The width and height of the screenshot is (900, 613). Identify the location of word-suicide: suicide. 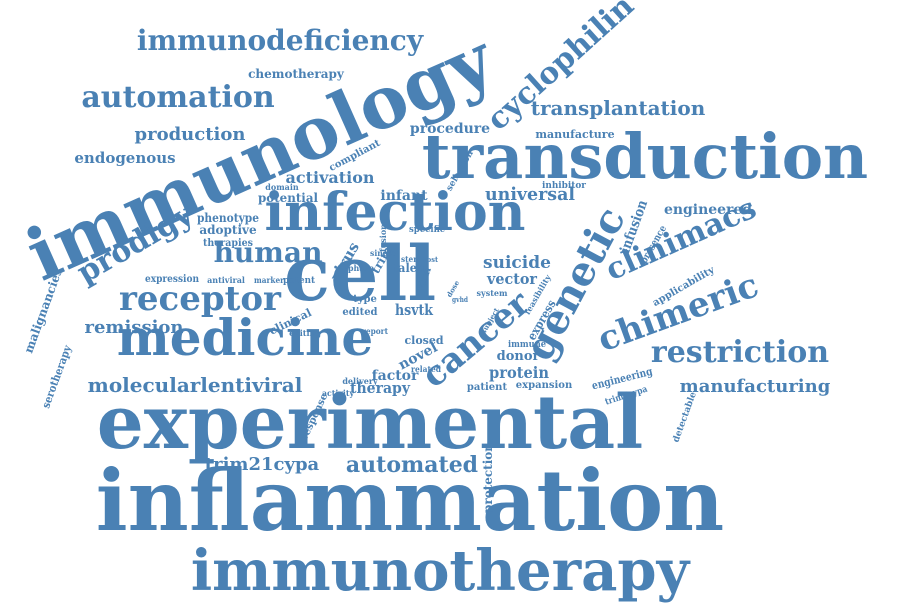
(517, 263).